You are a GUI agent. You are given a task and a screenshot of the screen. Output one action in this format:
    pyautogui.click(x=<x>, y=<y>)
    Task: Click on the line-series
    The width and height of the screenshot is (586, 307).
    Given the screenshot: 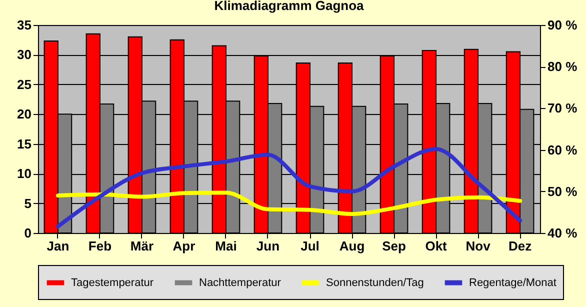 What is the action you would take?
    pyautogui.click(x=289, y=203)
    